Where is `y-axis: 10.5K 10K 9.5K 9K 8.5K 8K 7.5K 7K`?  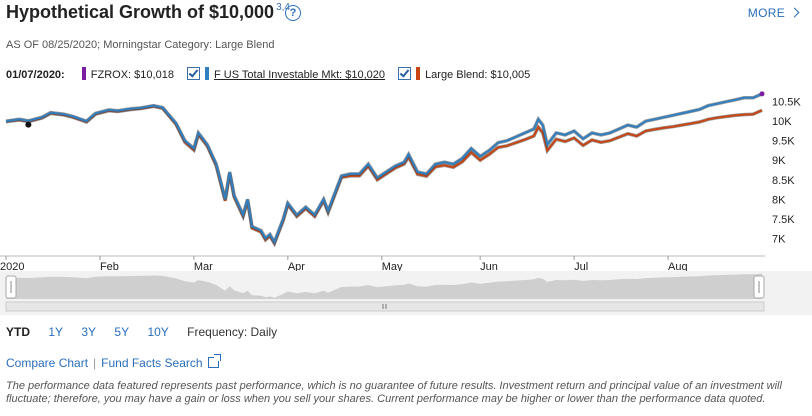 y-axis: 10.5K 10K 9.5K 9K 8.5K 8K 7.5K 7K is located at coordinates (786, 171).